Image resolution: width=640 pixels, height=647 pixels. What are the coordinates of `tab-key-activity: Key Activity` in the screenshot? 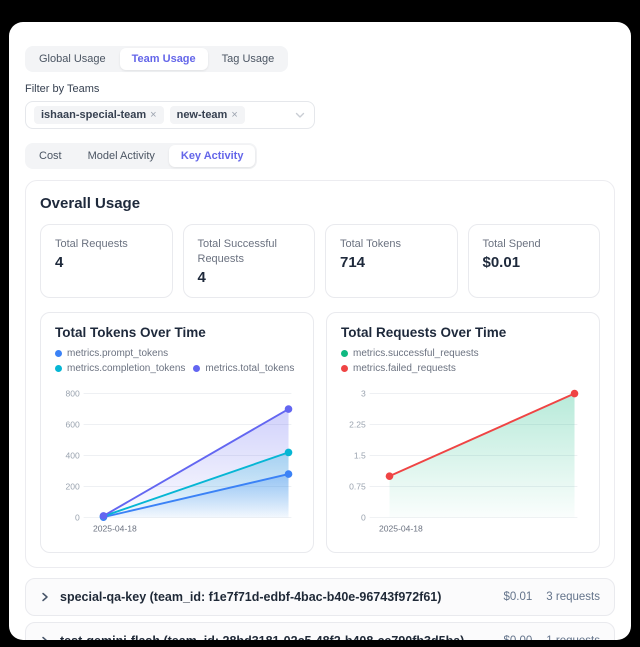 It's located at (212, 156).